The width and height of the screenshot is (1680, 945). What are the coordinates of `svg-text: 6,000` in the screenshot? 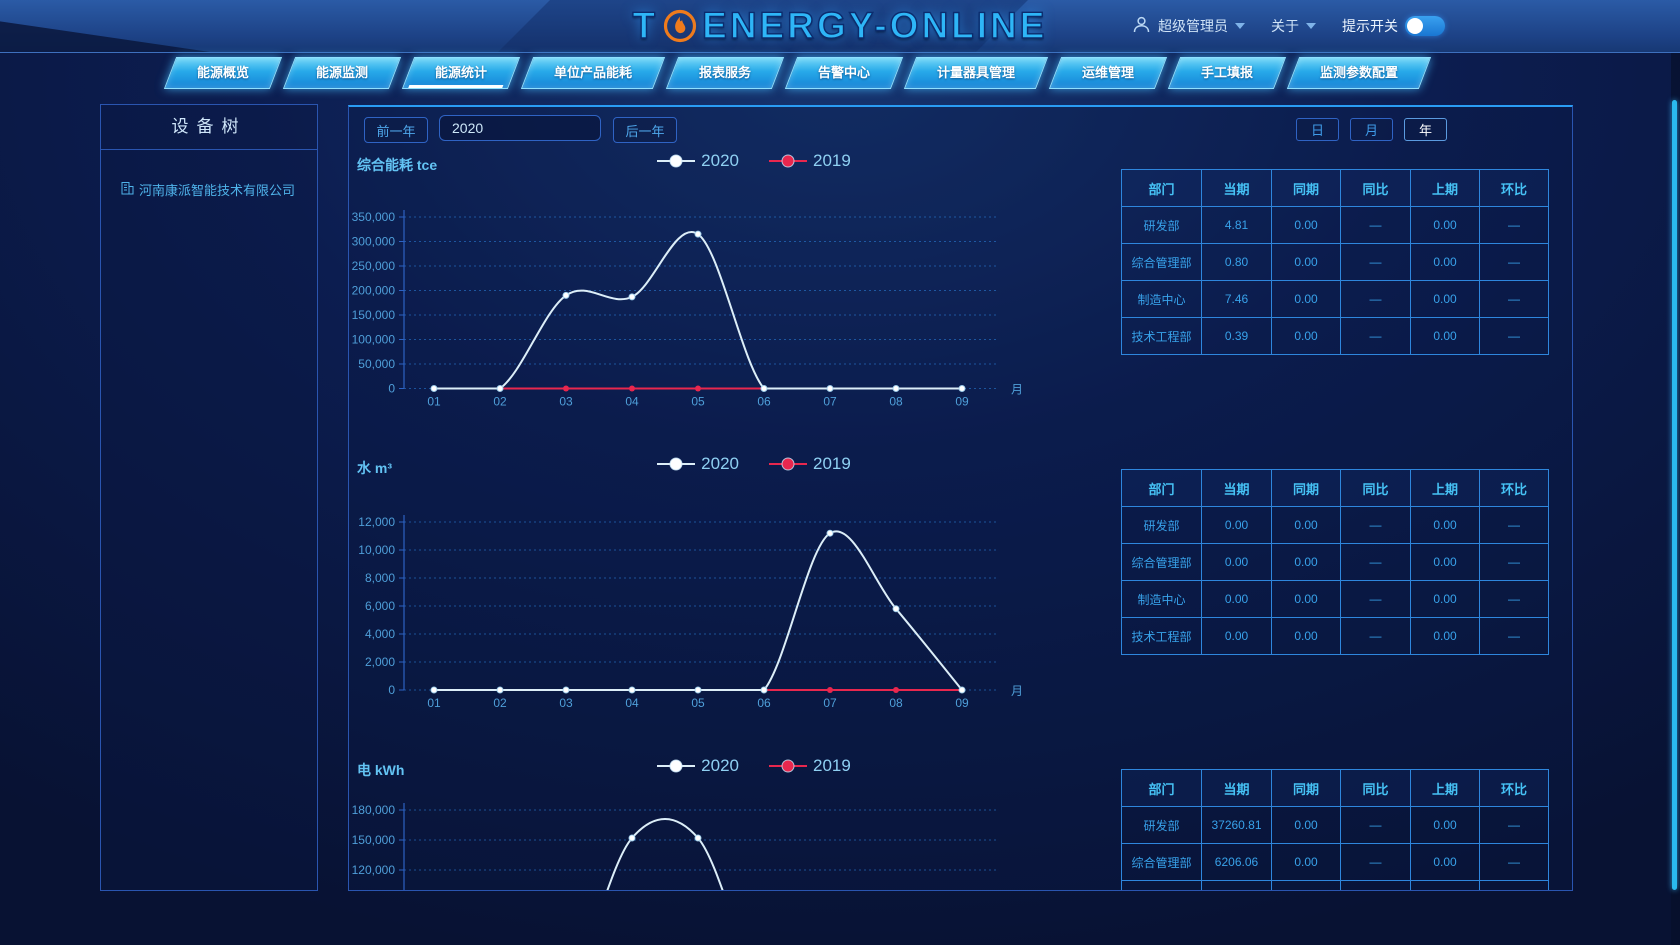 It's located at (380, 606).